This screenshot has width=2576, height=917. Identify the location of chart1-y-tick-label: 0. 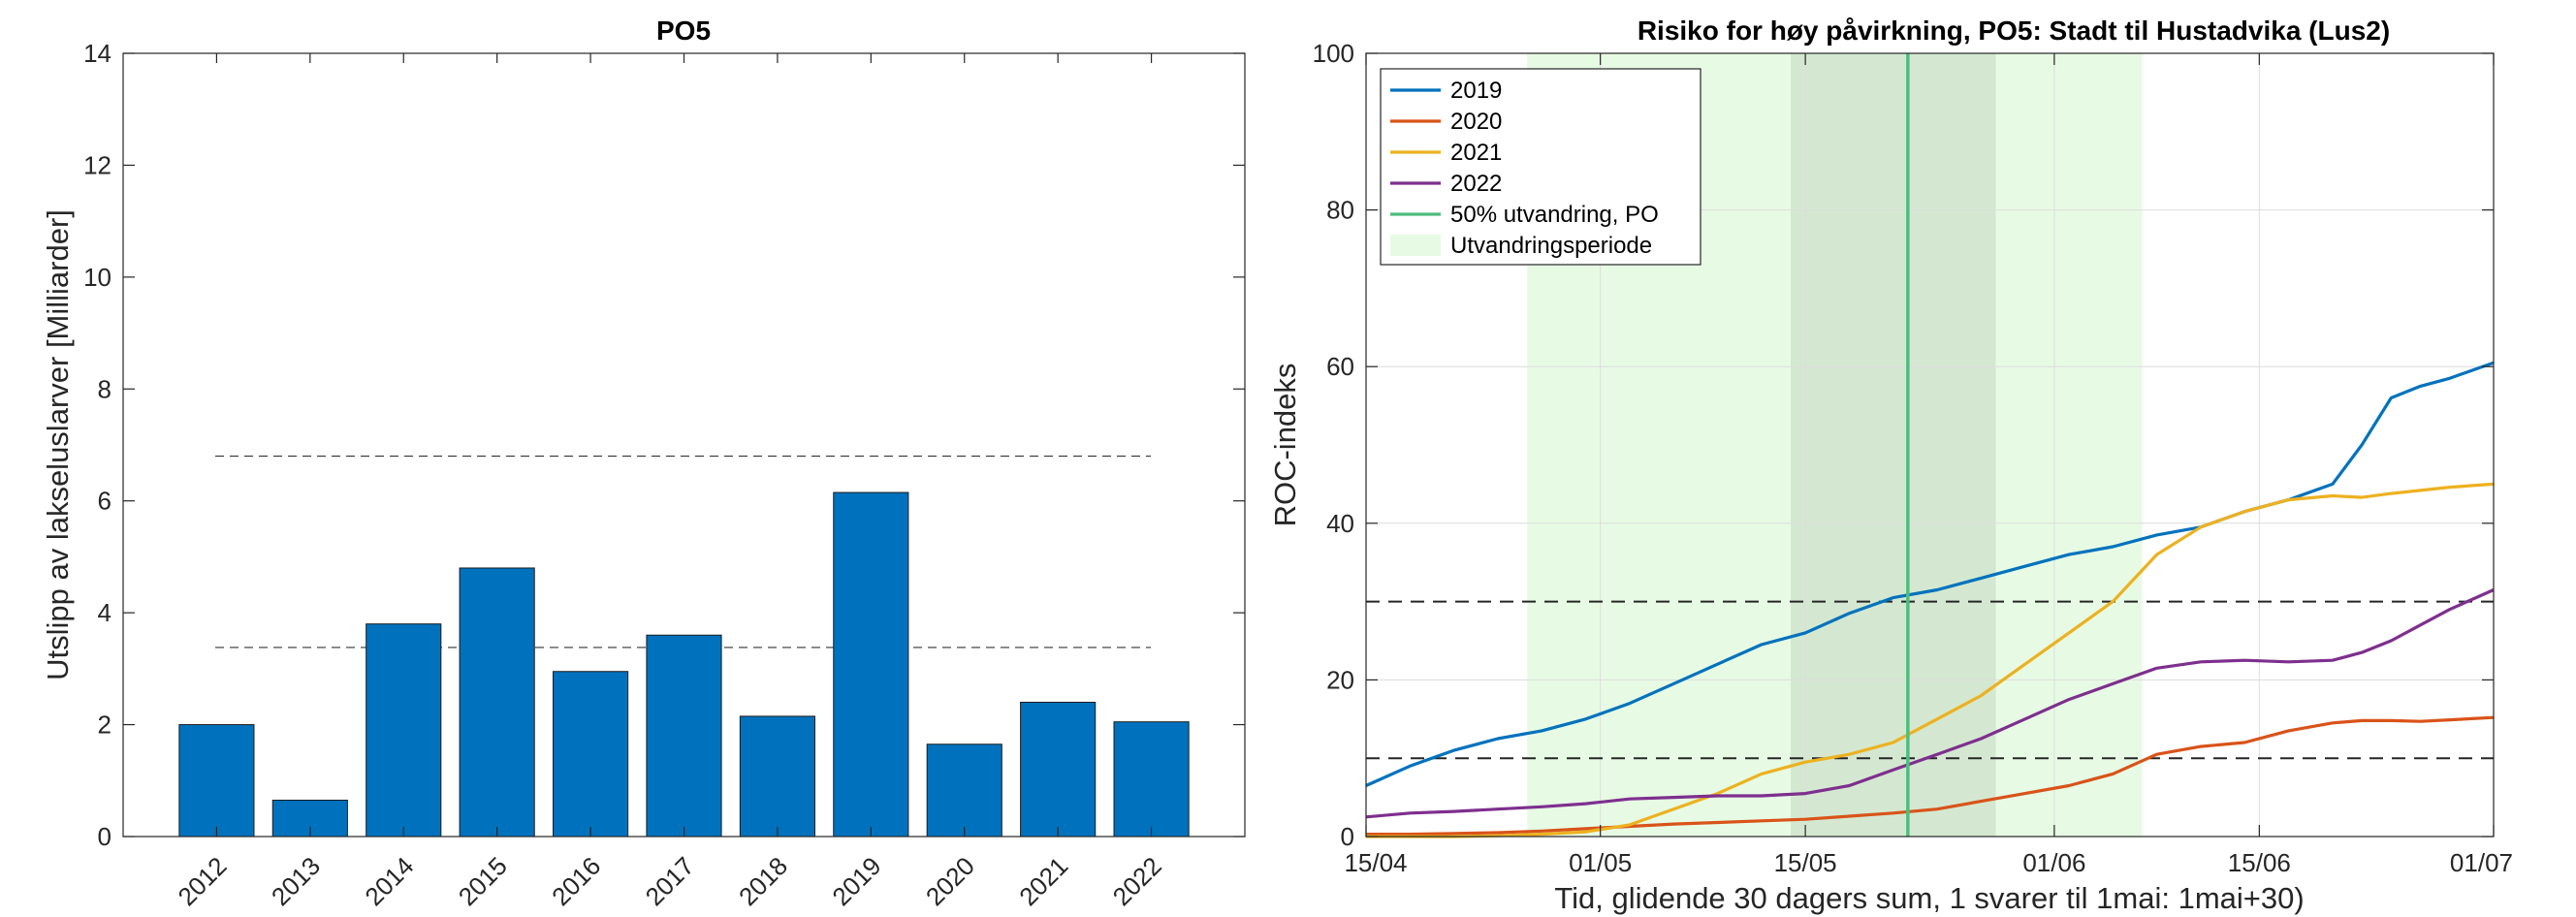
(105, 836).